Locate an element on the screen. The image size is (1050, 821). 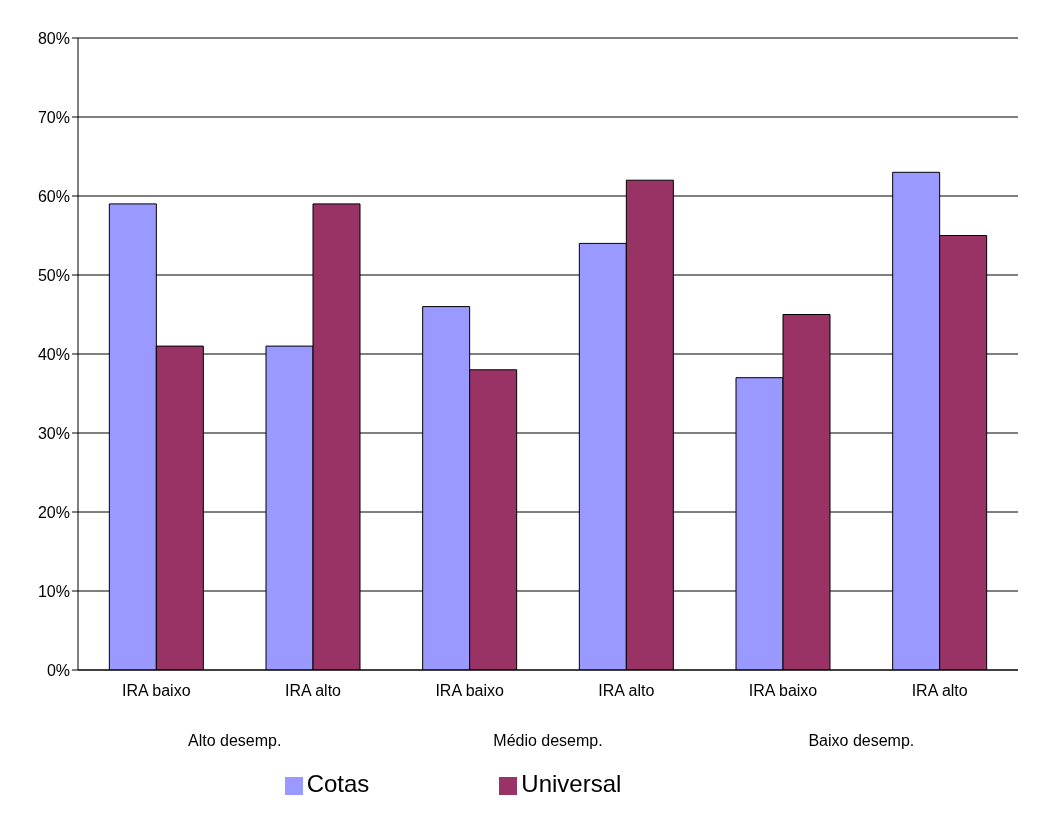
legend-label: Universal is located at coordinates (571, 783).